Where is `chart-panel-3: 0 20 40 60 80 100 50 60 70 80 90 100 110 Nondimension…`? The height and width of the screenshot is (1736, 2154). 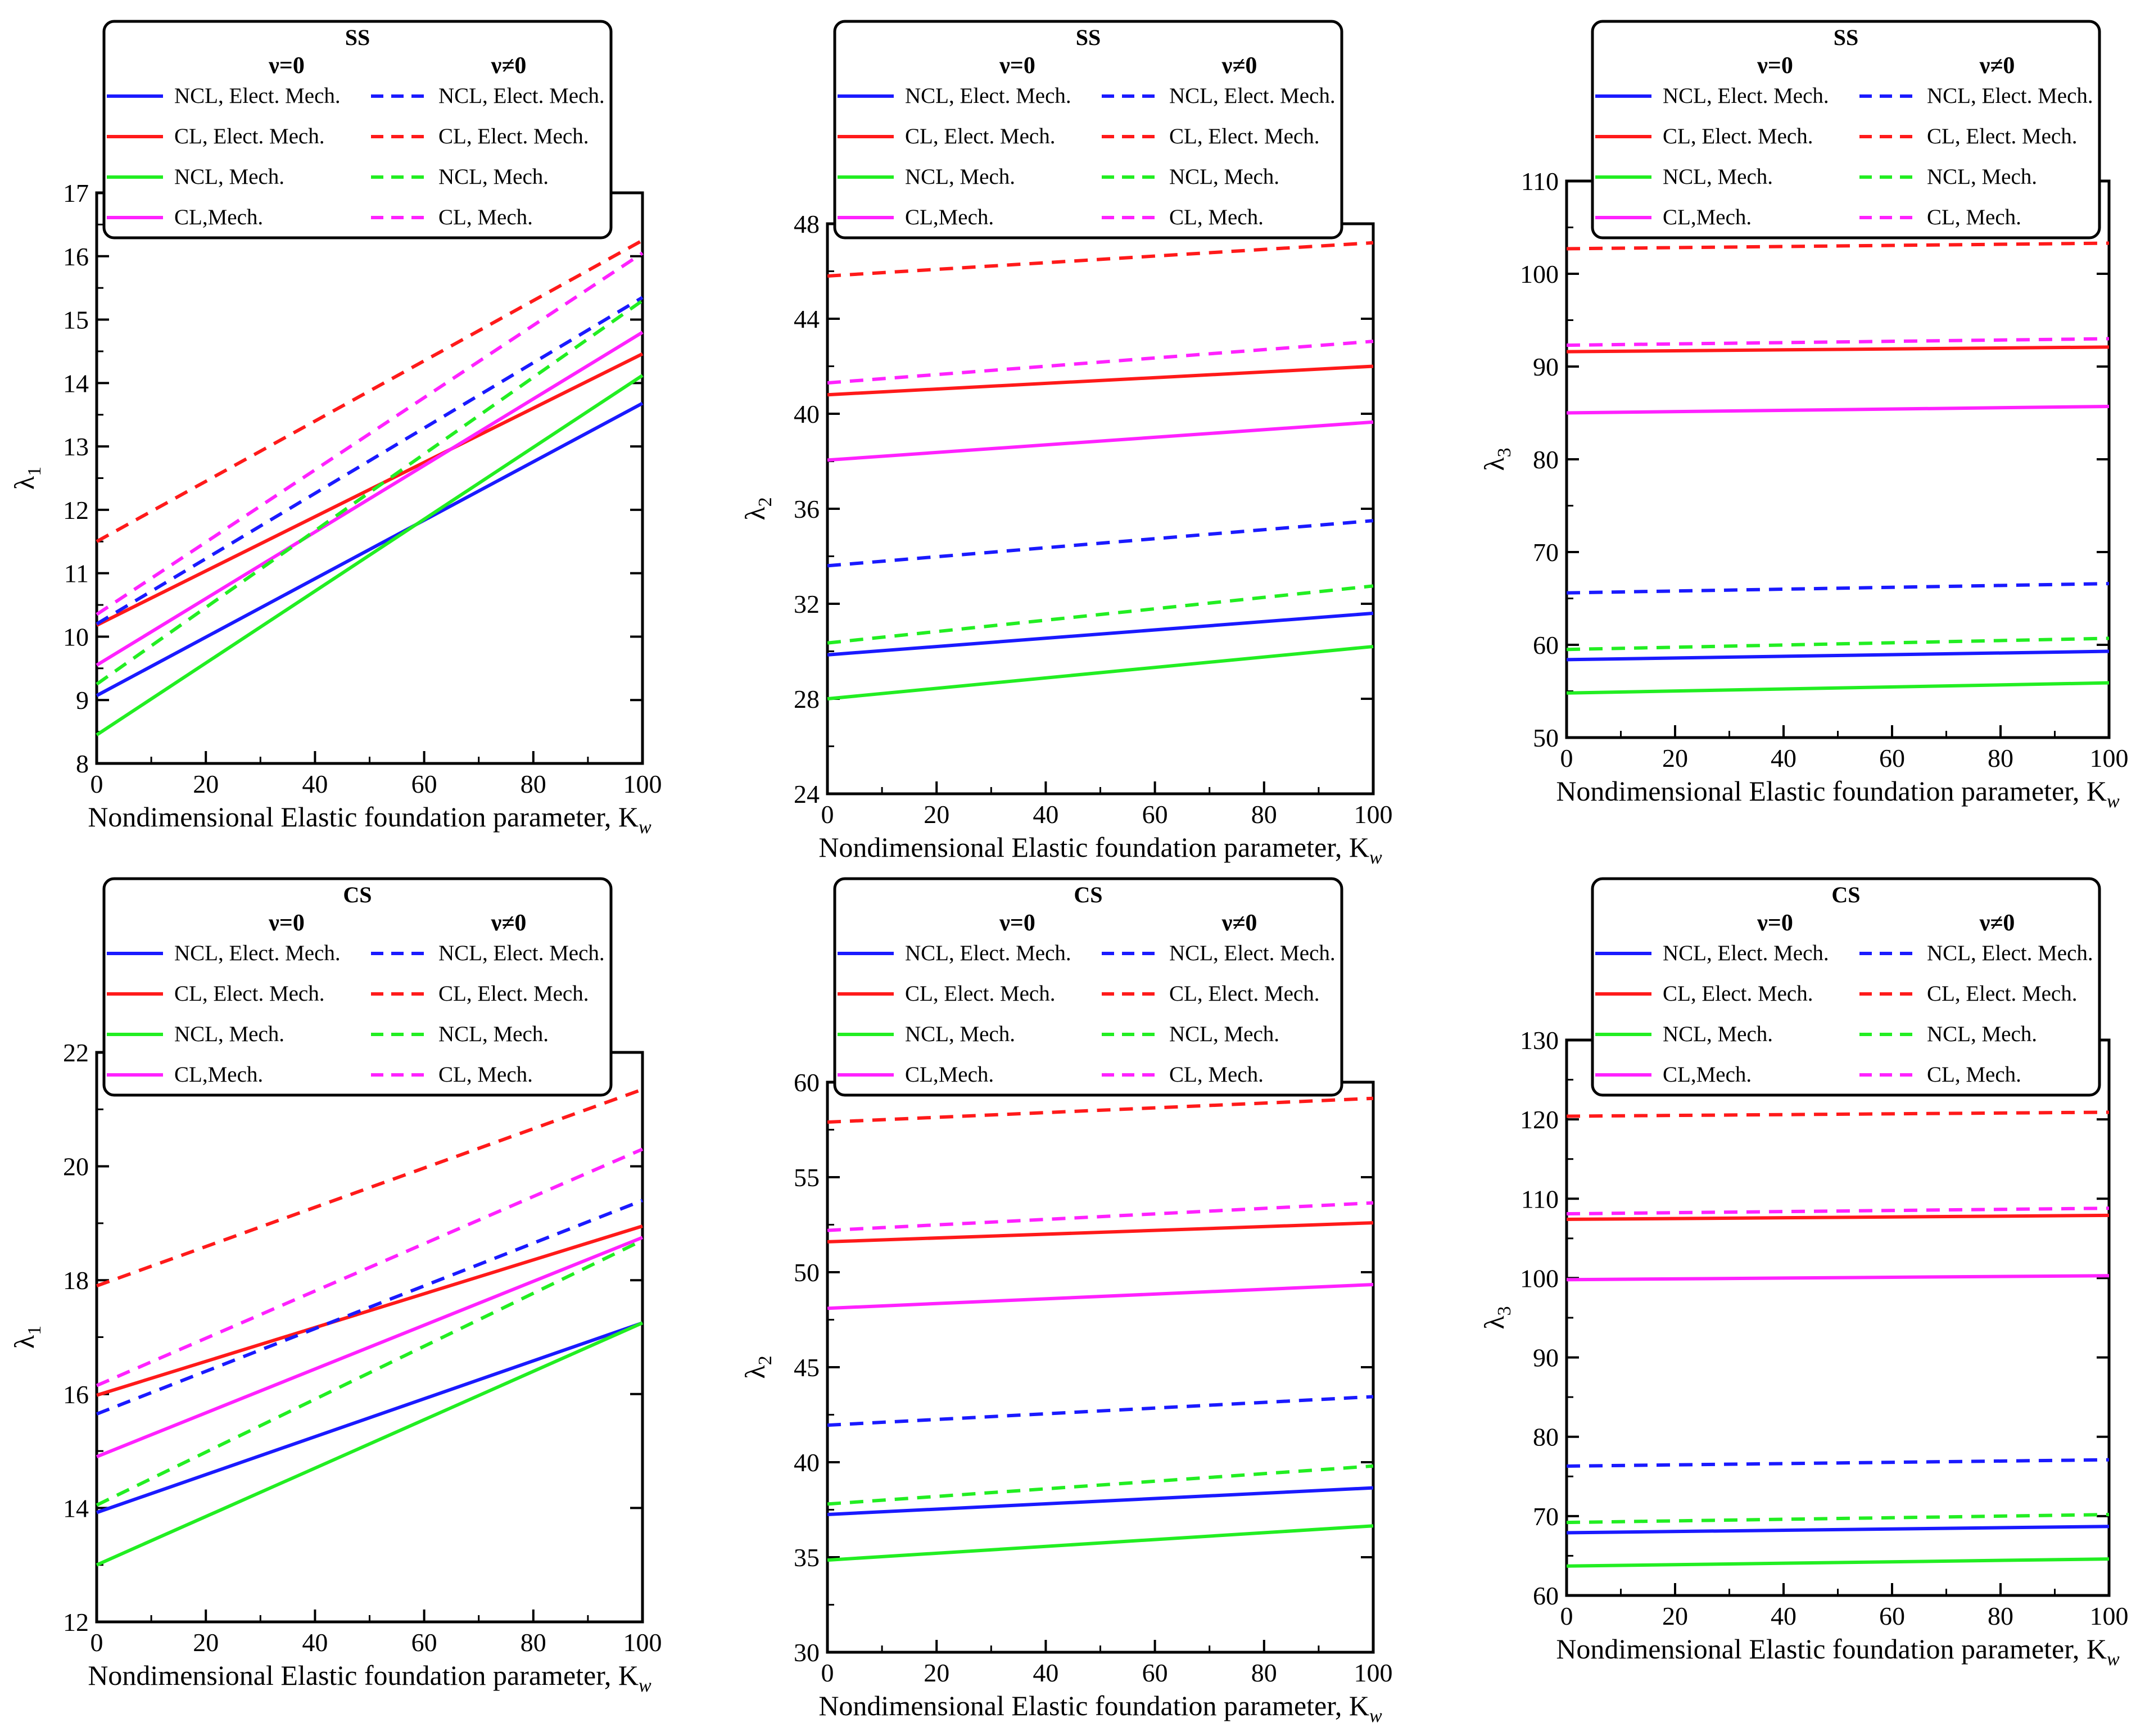
chart-panel-3: 0 20 40 60 80 100 50 60 70 80 90 100 110 Nondimension… is located at coordinates (1803, 416).